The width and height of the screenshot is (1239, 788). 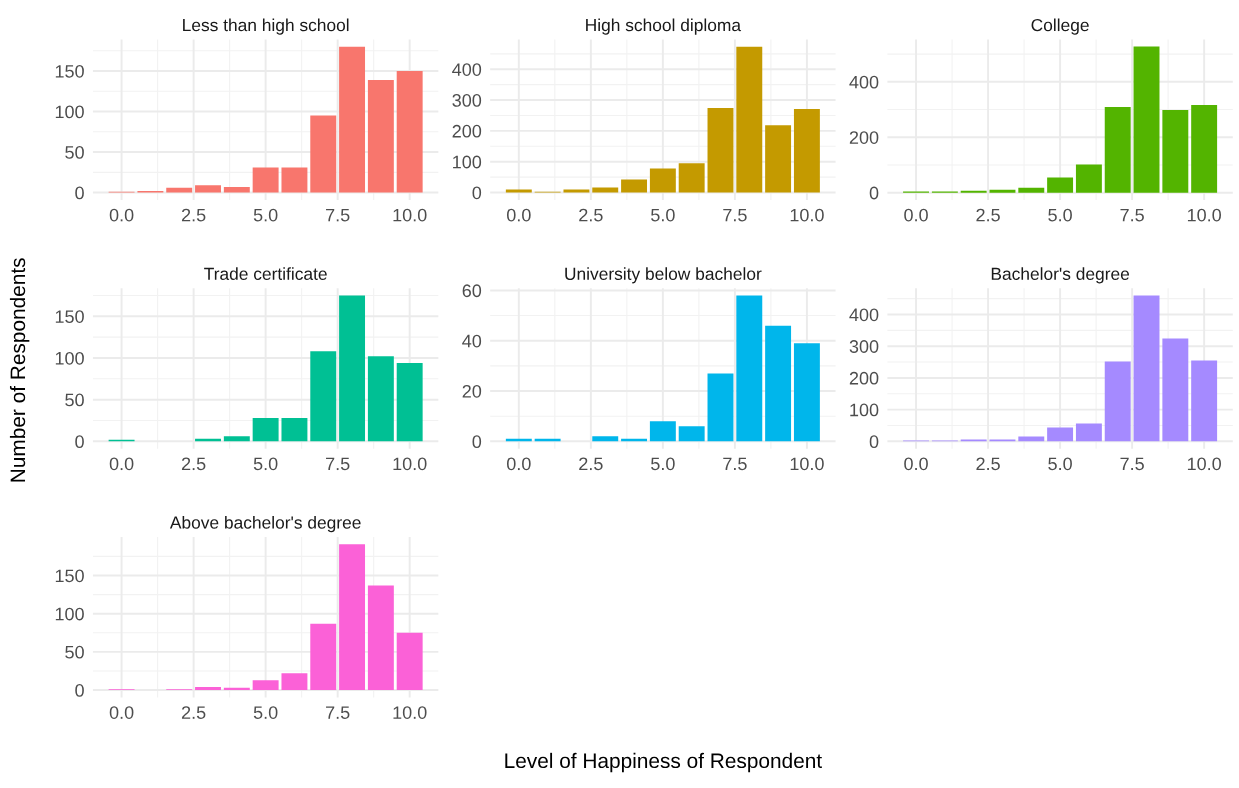 I want to click on chart-title: Above bachelor's degree, so click(x=265, y=524).